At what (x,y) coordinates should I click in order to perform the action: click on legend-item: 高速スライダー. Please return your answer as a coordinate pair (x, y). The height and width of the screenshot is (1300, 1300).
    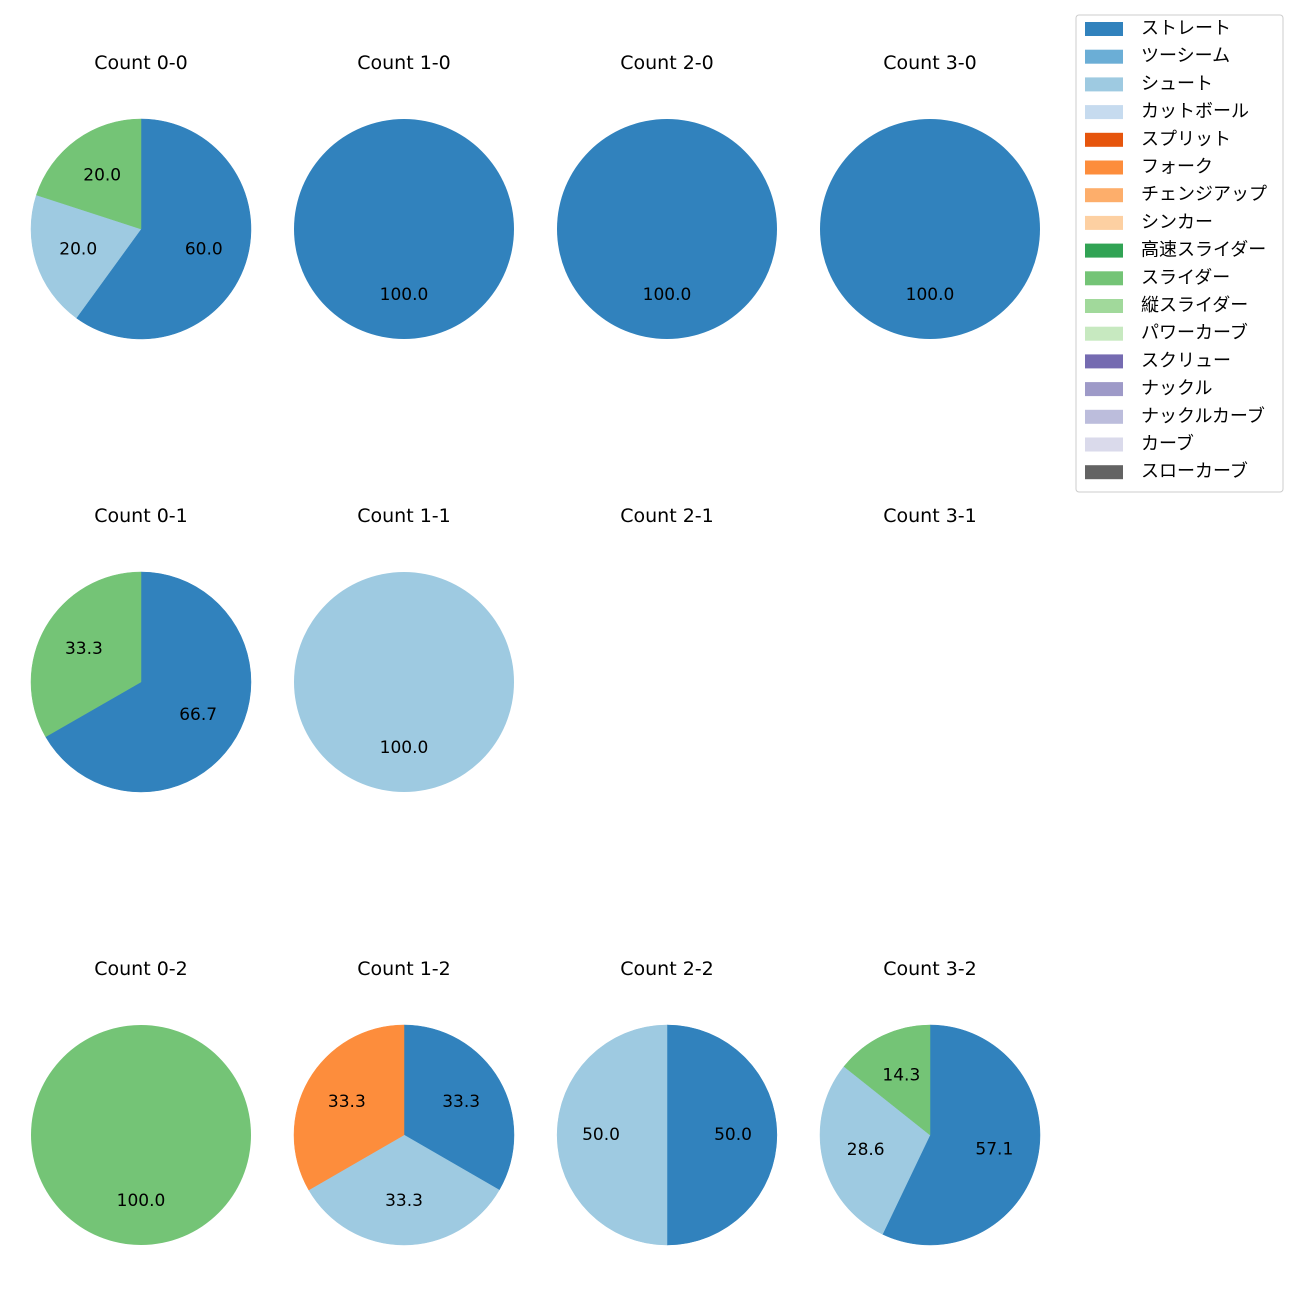
    Looking at the image, I should click on (1175, 250).